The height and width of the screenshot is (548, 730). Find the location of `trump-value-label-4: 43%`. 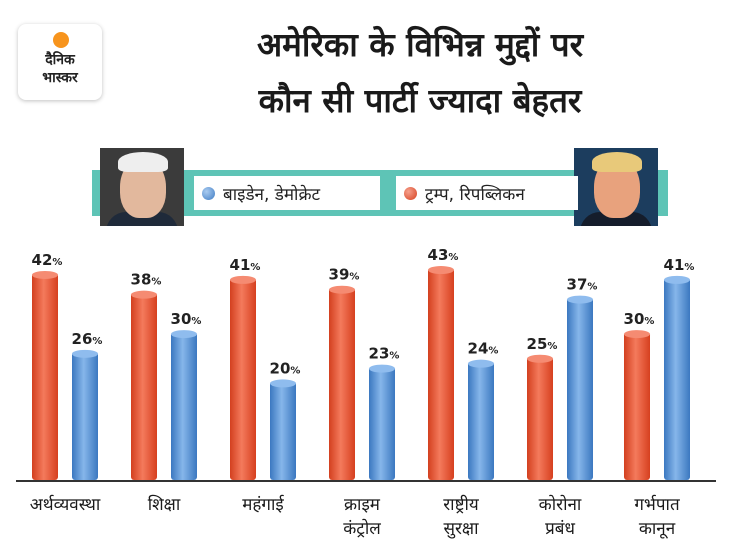

trump-value-label-4: 43% is located at coordinates (443, 255).